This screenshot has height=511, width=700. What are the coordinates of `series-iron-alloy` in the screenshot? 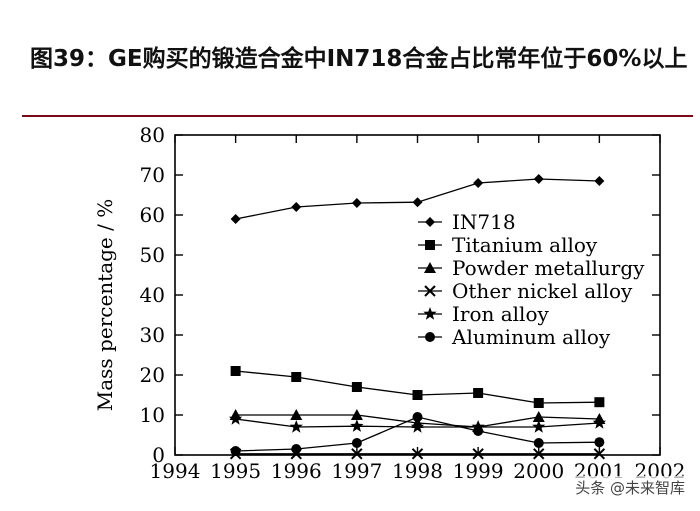 It's located at (417, 422).